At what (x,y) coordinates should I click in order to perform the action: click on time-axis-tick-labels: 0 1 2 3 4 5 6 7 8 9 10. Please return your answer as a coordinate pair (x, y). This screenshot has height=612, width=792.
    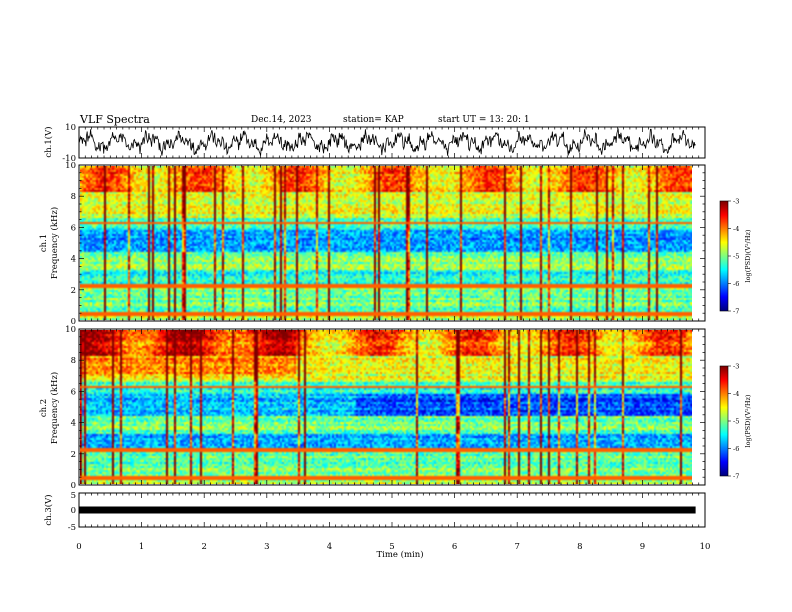
    Looking at the image, I should click on (393, 547).